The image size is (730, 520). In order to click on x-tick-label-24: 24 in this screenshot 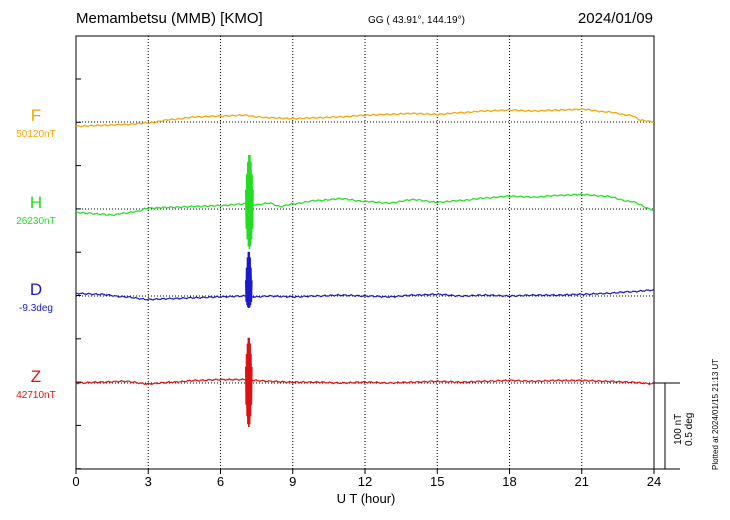, I will do `click(654, 481)`.